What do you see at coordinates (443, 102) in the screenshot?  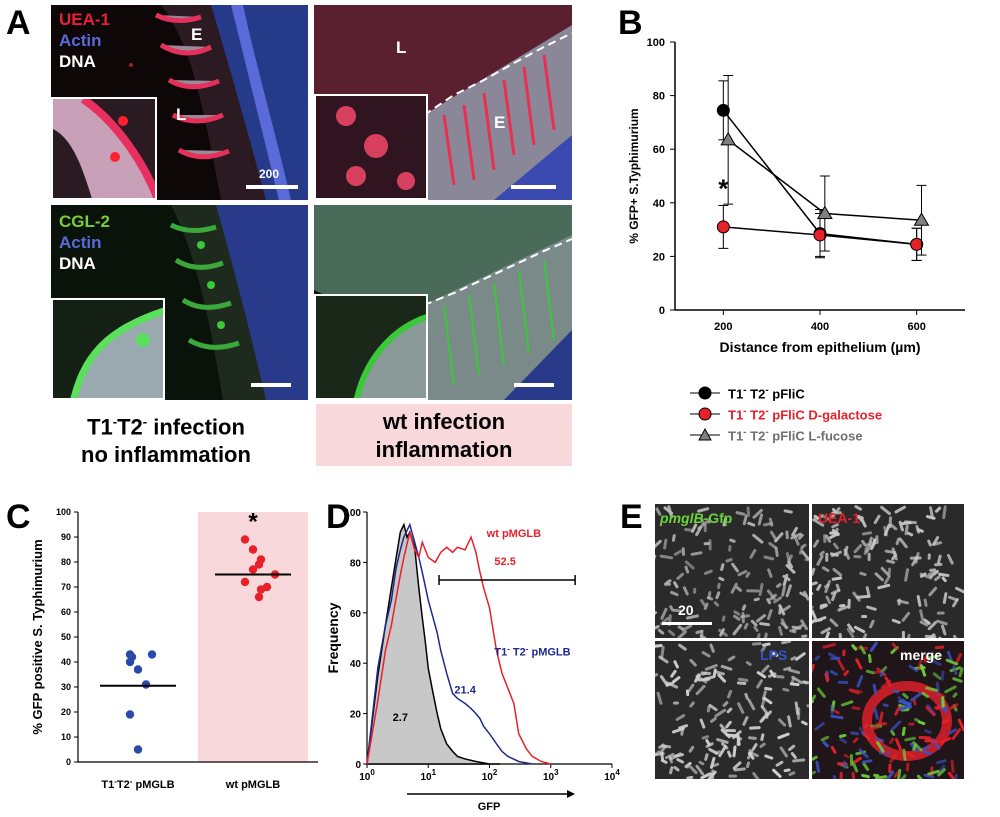 I see `micrograph-uea-inflammation: L E` at bounding box center [443, 102].